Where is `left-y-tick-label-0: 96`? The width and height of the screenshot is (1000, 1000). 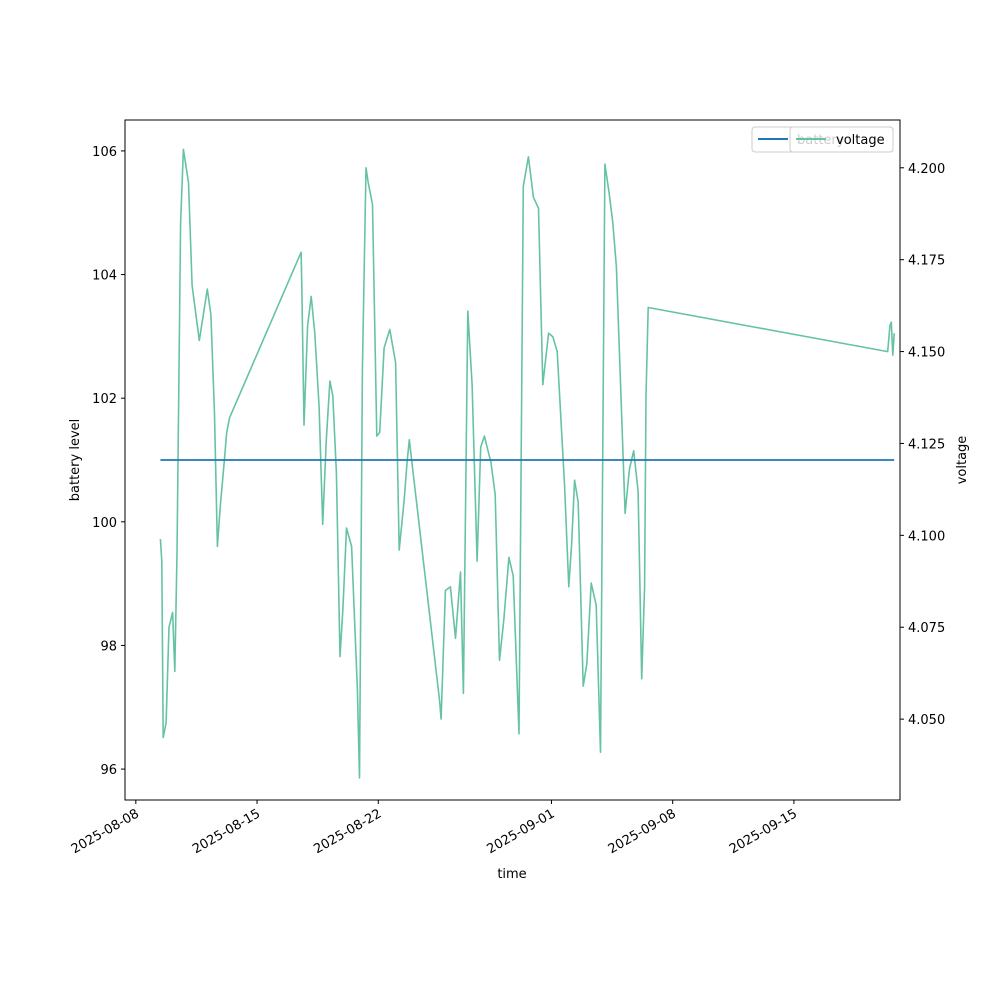
left-y-tick-label-0: 96 is located at coordinates (108, 770).